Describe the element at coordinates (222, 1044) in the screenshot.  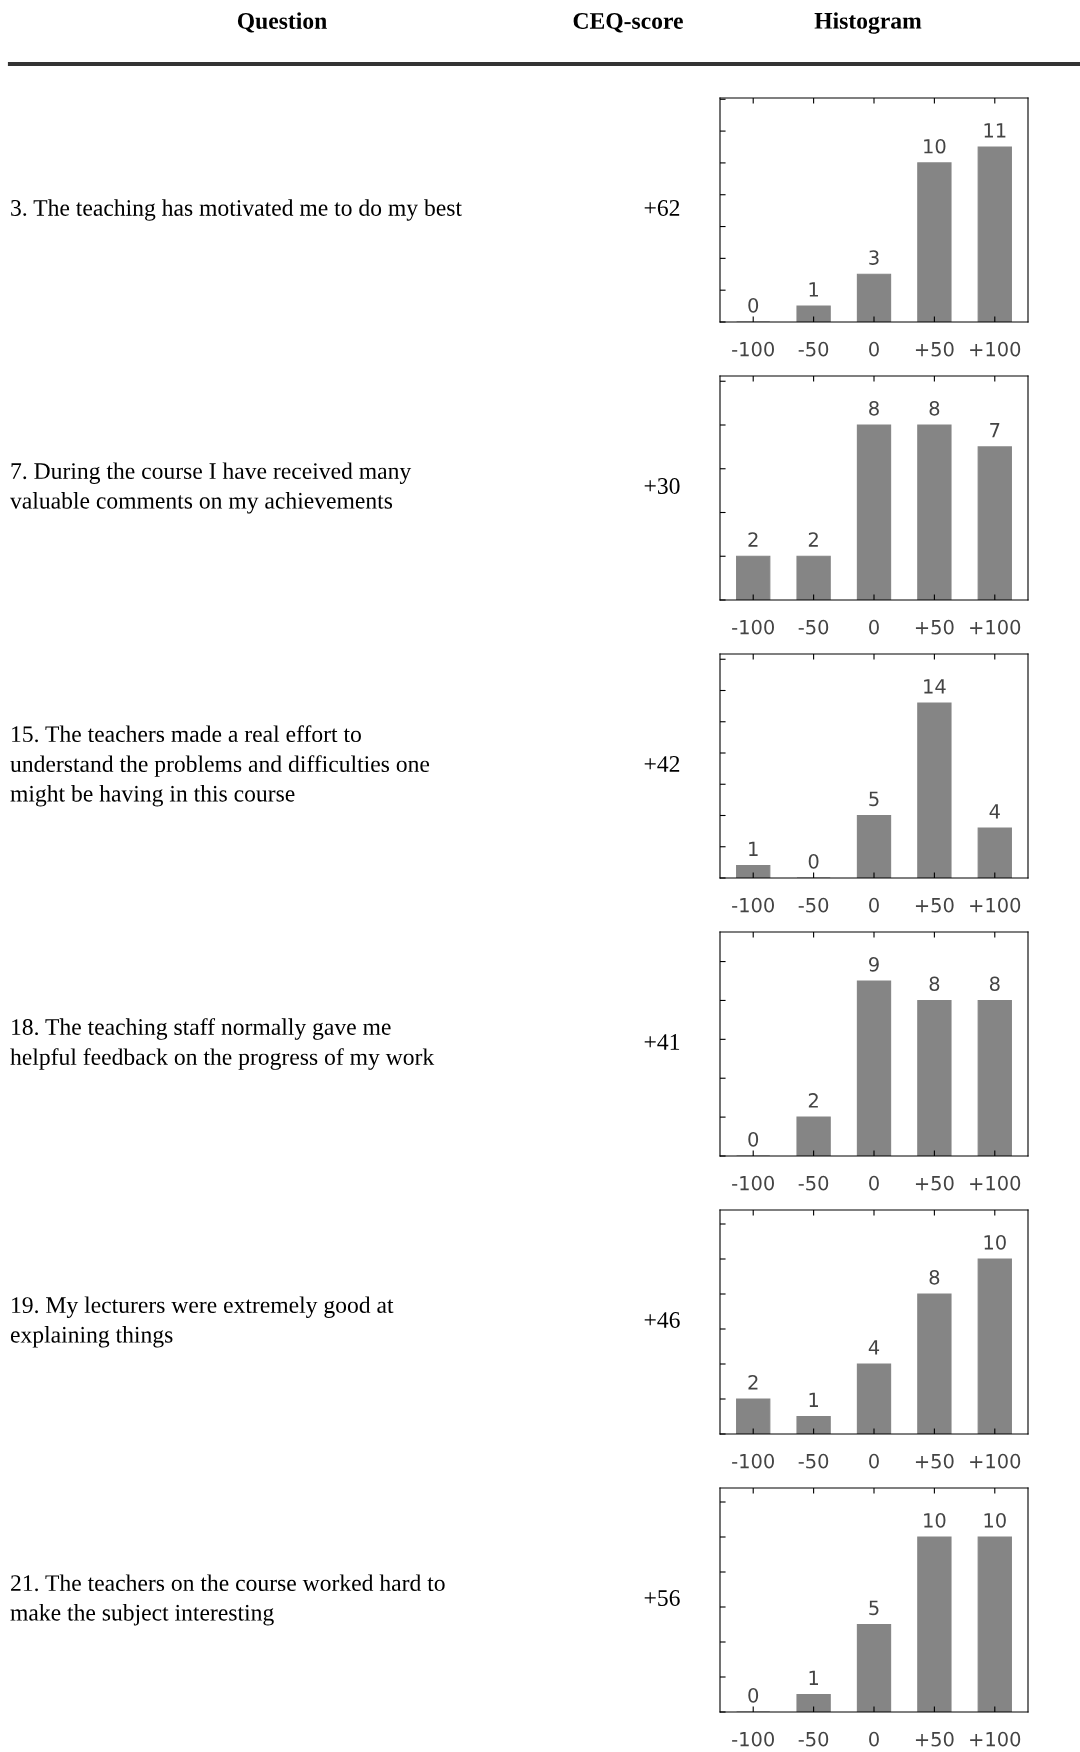
I see `text: 18. The teaching staff normally gave me helpful feedback on the progress of my work` at that location.